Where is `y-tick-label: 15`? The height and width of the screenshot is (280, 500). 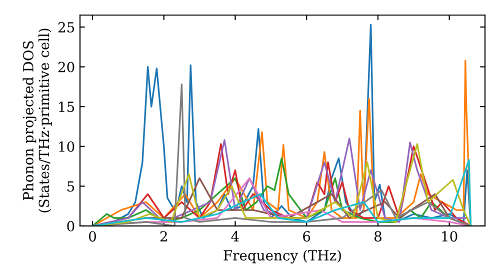 y-tick-label: 15 is located at coordinates (66, 107).